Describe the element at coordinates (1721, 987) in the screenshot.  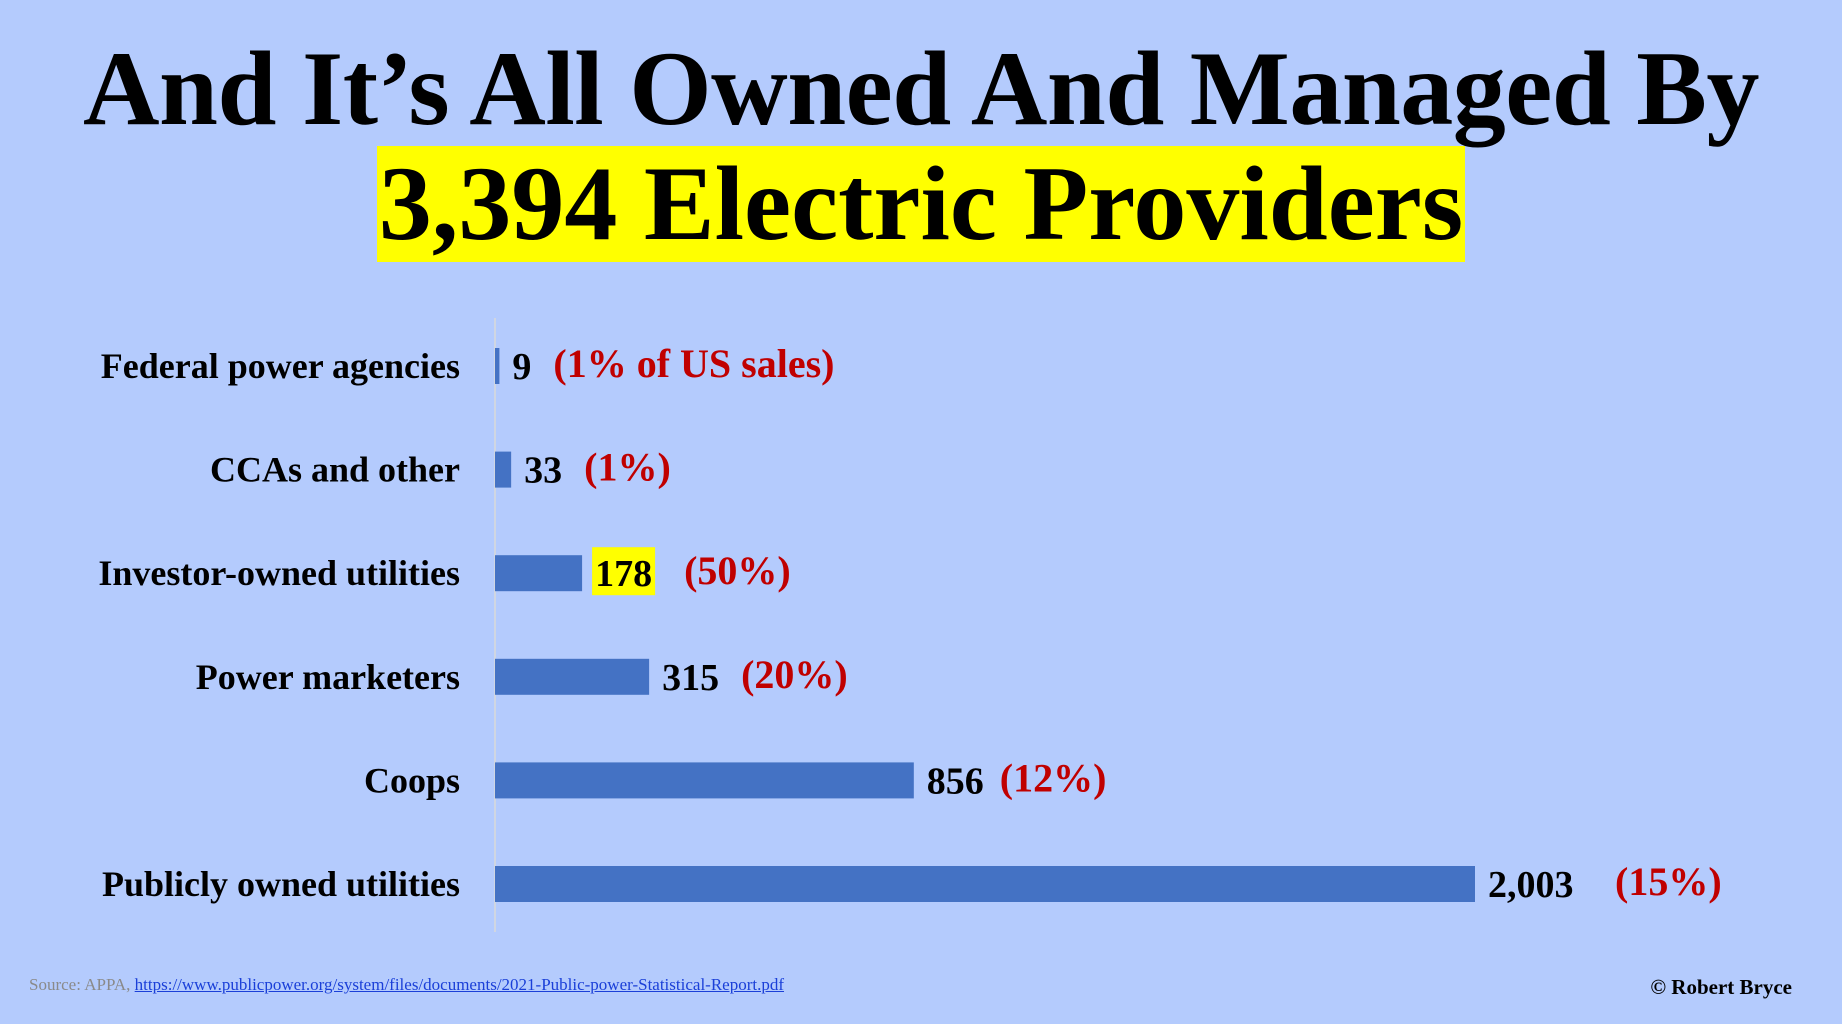
I see `copyright-note: © Robert Bryce` at that location.